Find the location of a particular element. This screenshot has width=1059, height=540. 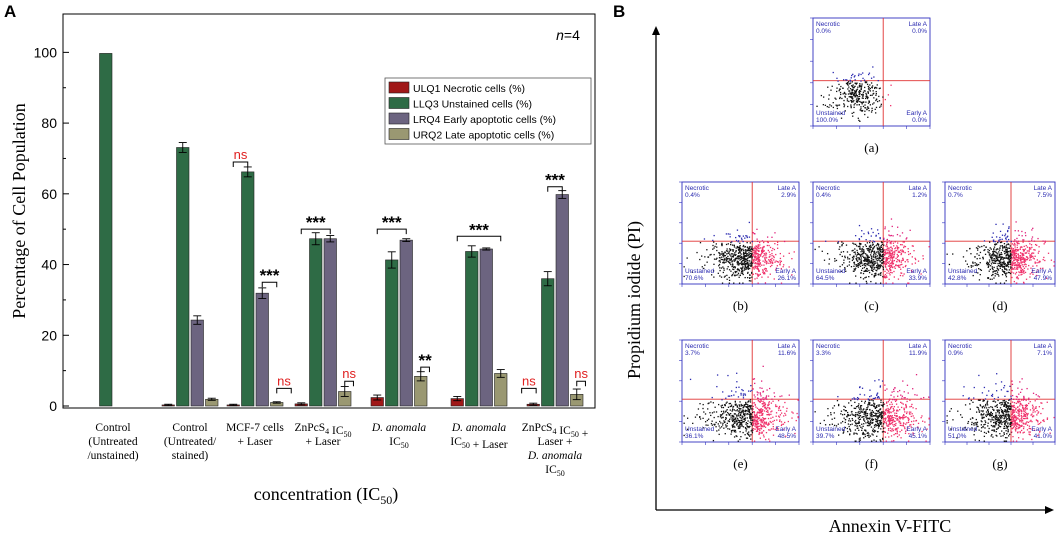

significance-bracket is located at coordinates (529, 390).